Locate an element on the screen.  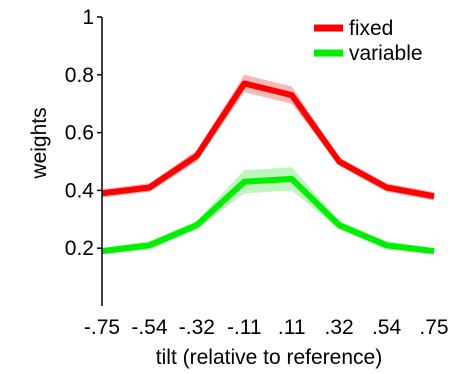
x-tick-label: -.32 is located at coordinates (197, 327).